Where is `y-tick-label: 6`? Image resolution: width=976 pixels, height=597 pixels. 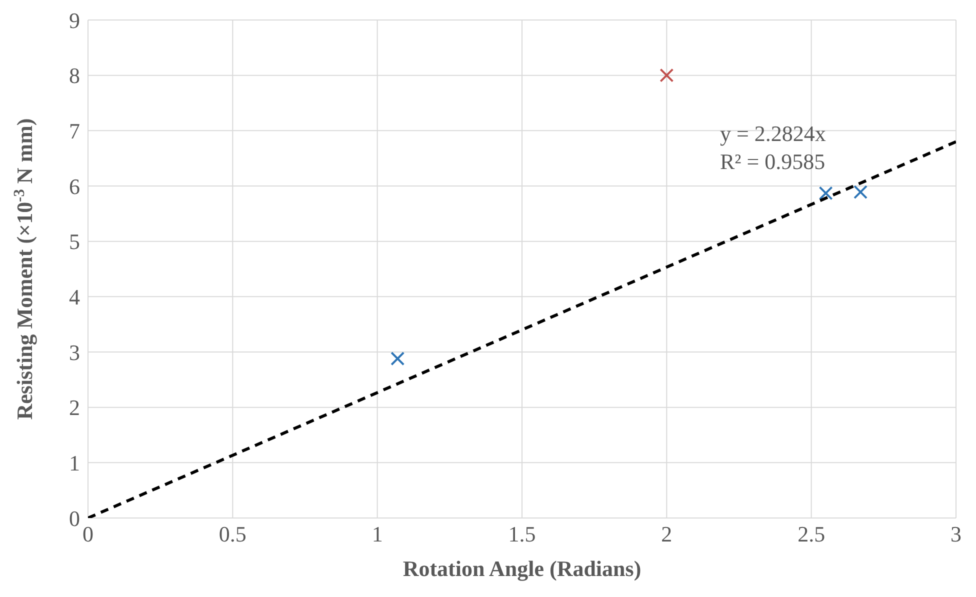 y-tick-label: 6 is located at coordinates (74, 186).